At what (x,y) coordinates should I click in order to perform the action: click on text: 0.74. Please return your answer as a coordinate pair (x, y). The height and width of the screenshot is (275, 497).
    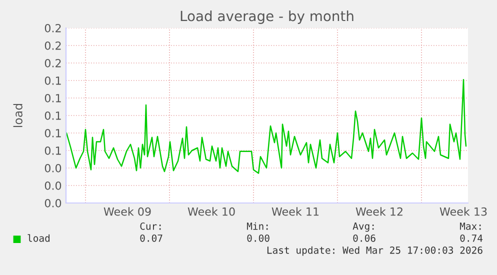
    Looking at the image, I should click on (471, 238).